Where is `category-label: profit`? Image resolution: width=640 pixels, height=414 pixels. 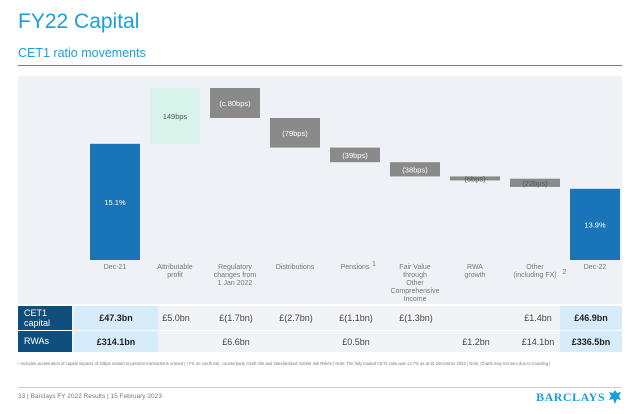
category-label: profit is located at coordinates (175, 275).